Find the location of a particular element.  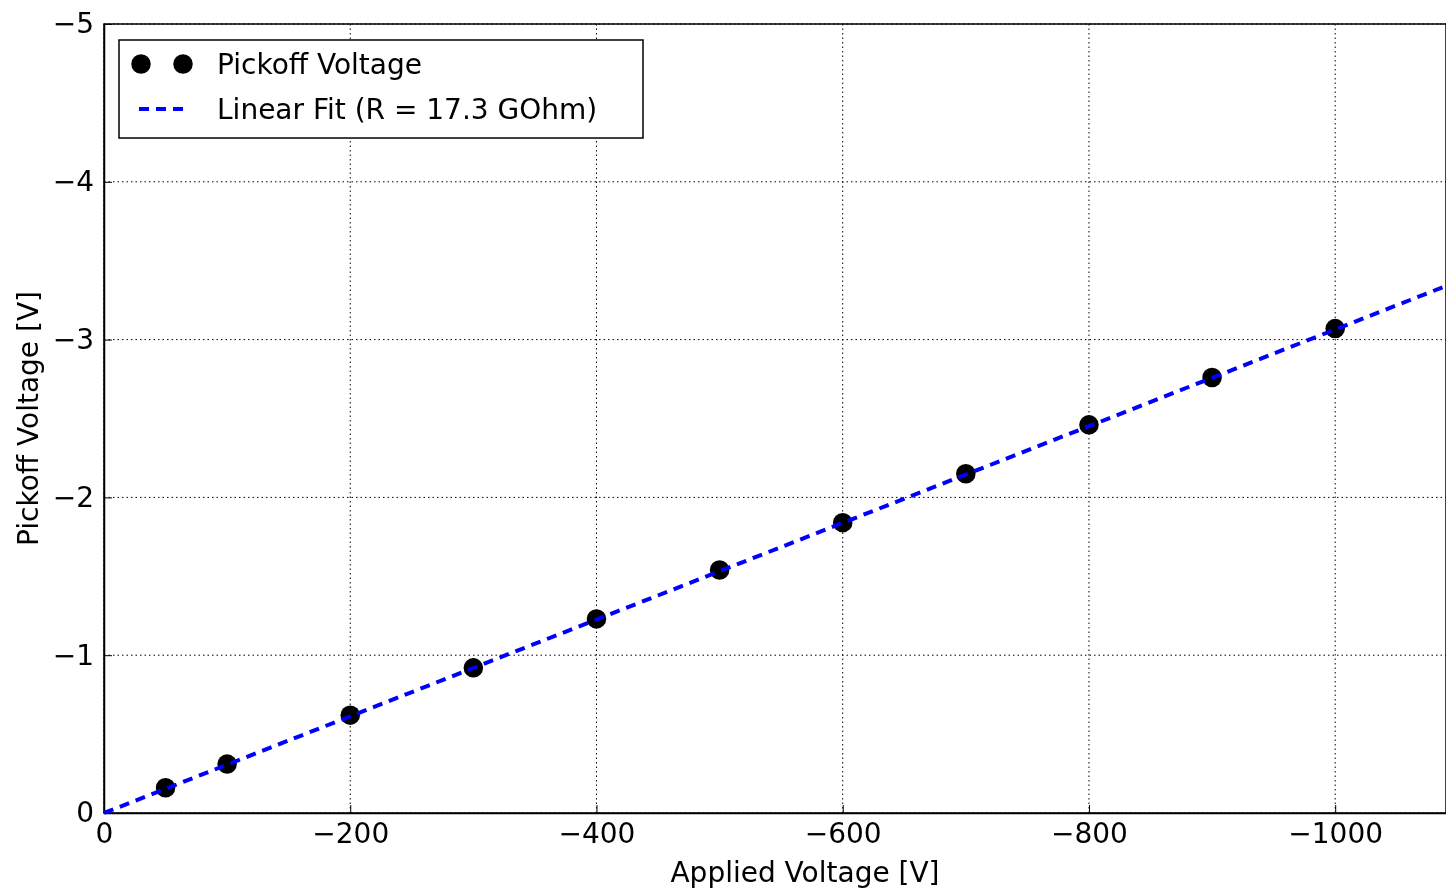

x-axis-title: Applied Voltage [V] is located at coordinates (805, 872).